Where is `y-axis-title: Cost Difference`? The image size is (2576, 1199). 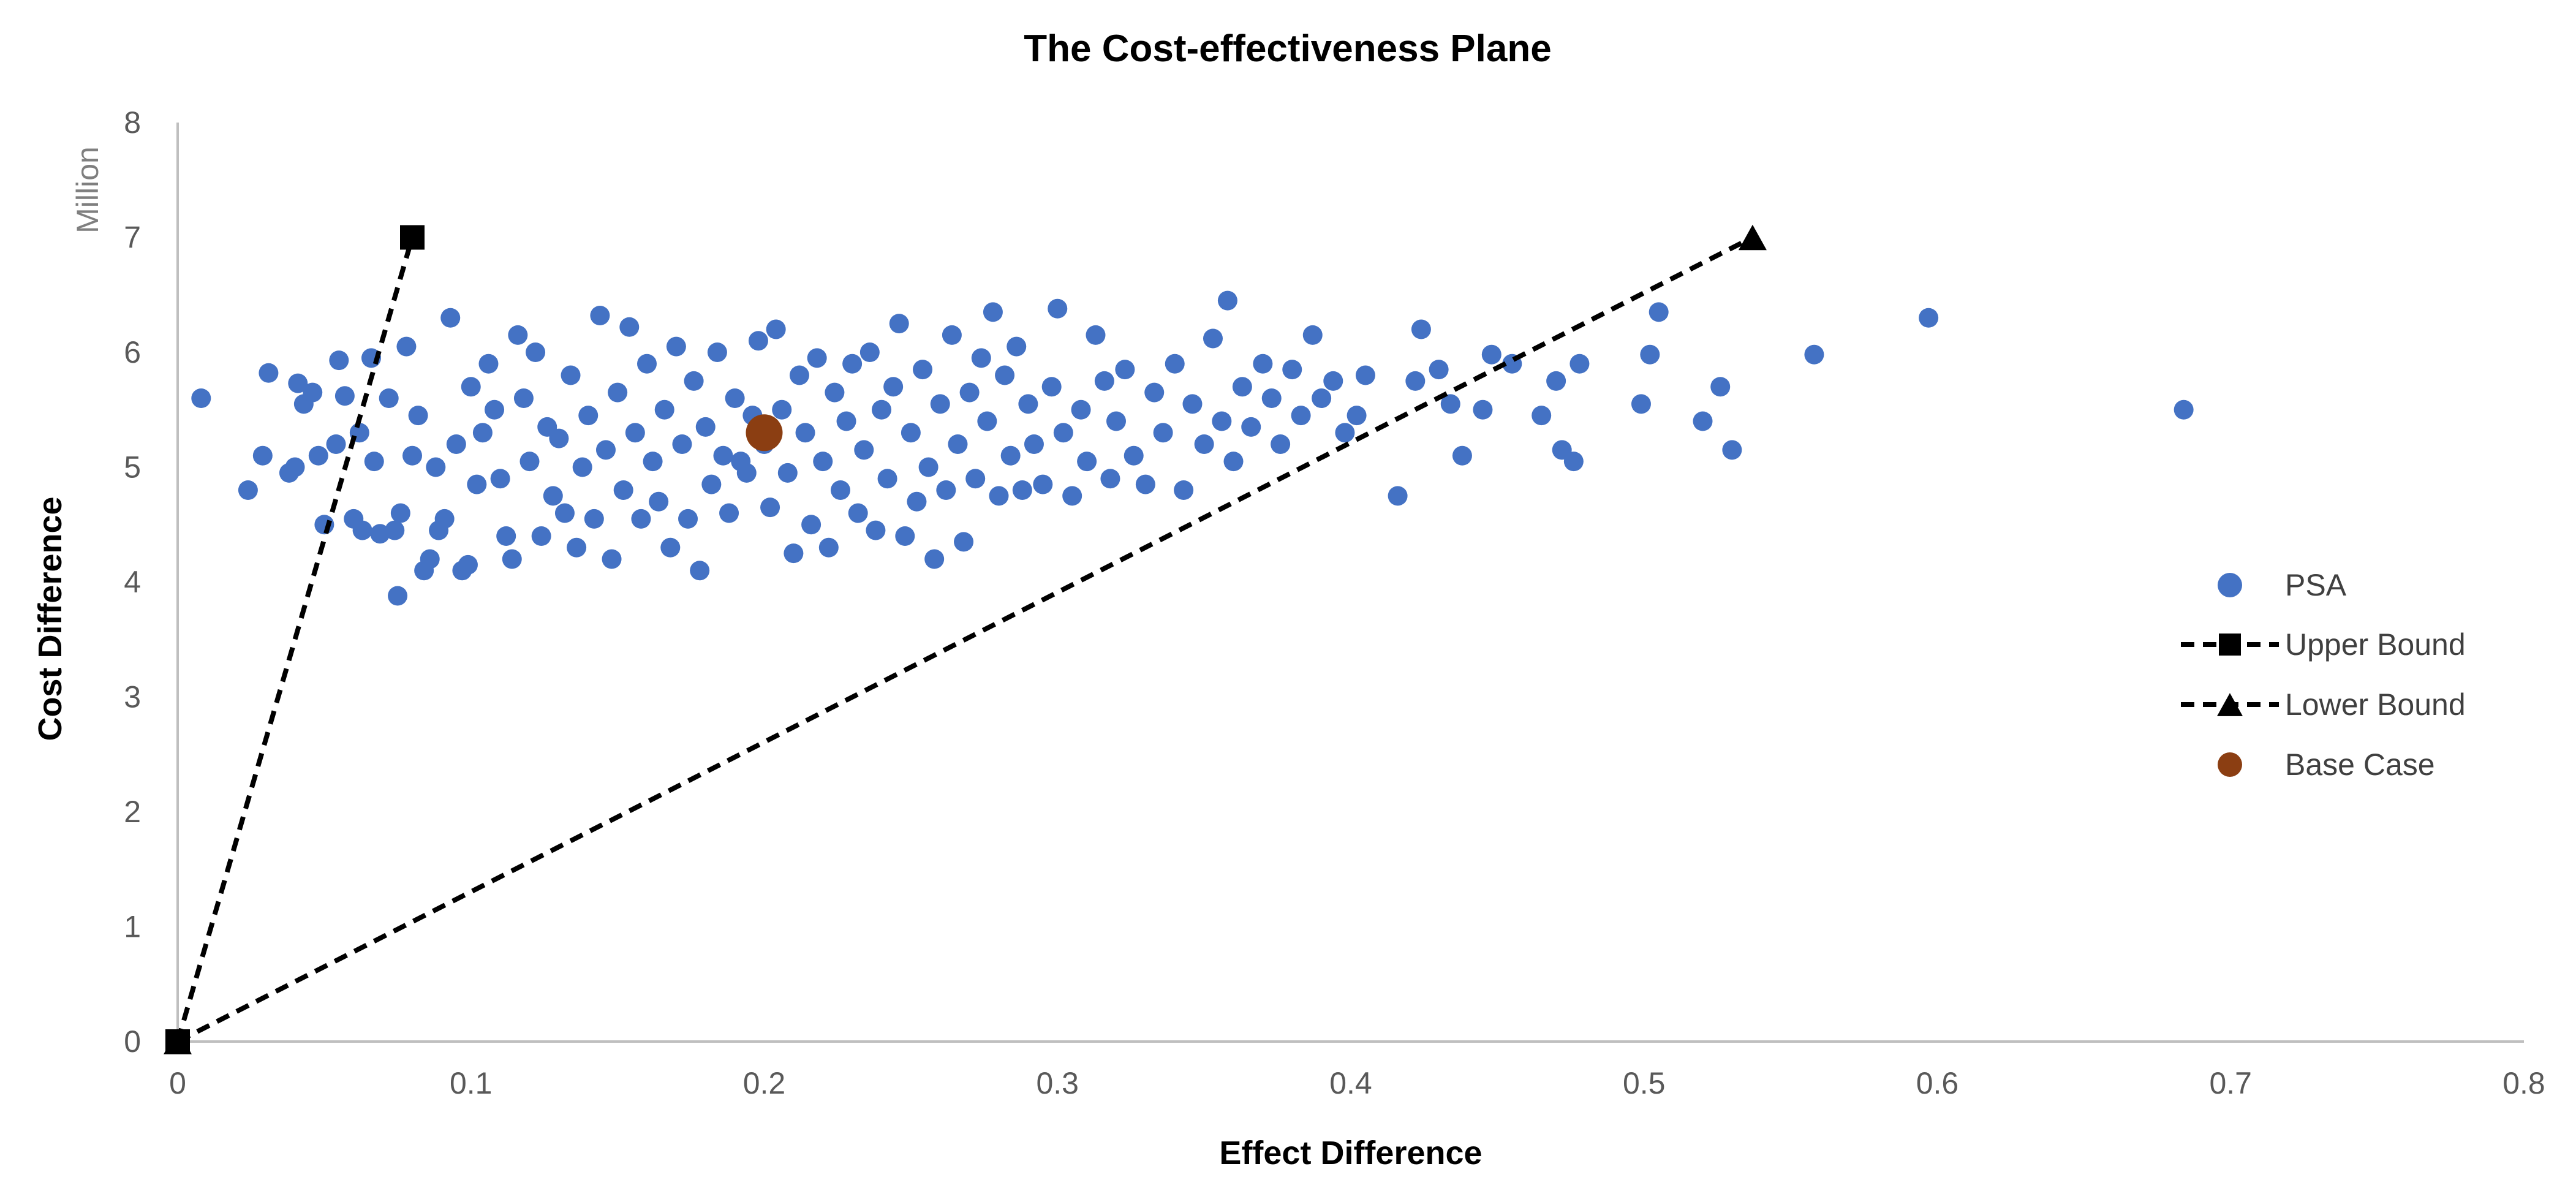 y-axis-title: Cost Difference is located at coordinates (50, 618).